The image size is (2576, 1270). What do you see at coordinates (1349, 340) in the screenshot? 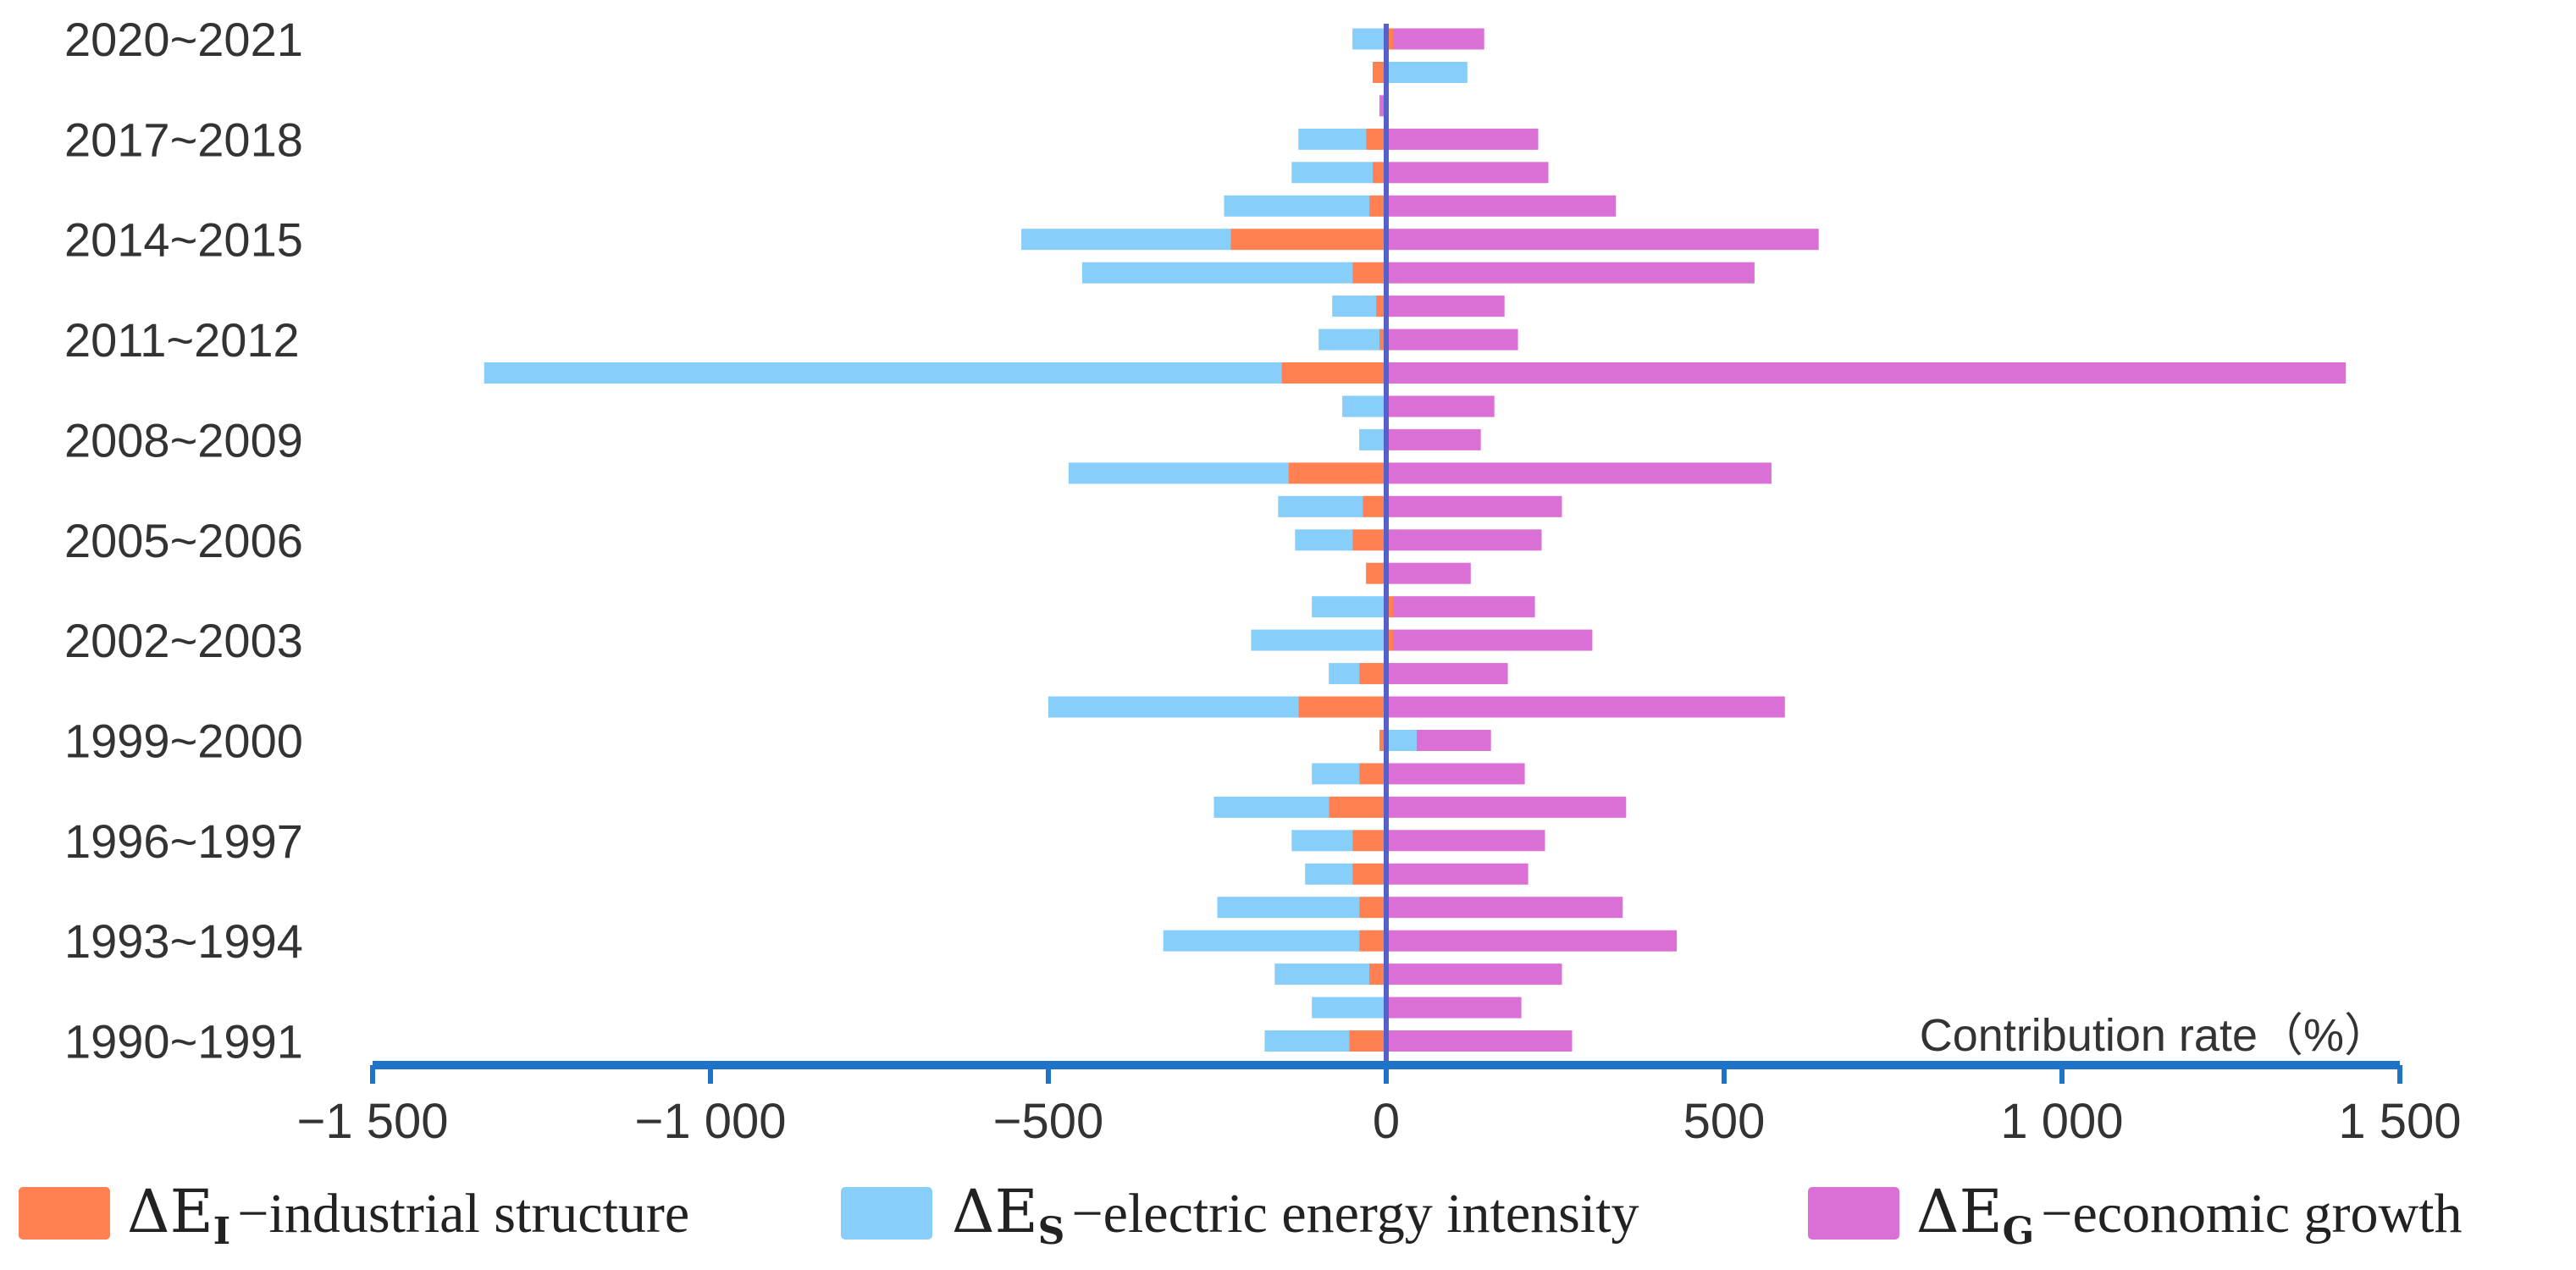
I see `bar-electric-energy-intensity-2011~2012` at bounding box center [1349, 340].